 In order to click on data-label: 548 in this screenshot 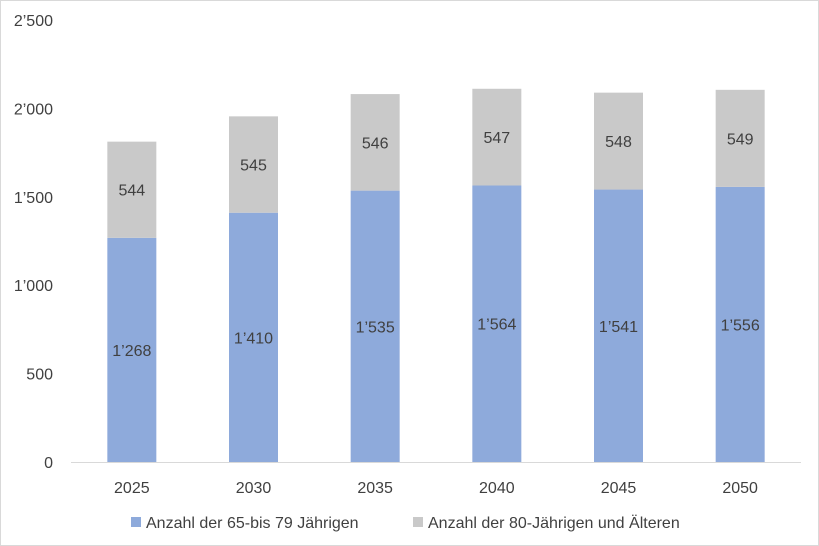, I will do `click(618, 142)`.